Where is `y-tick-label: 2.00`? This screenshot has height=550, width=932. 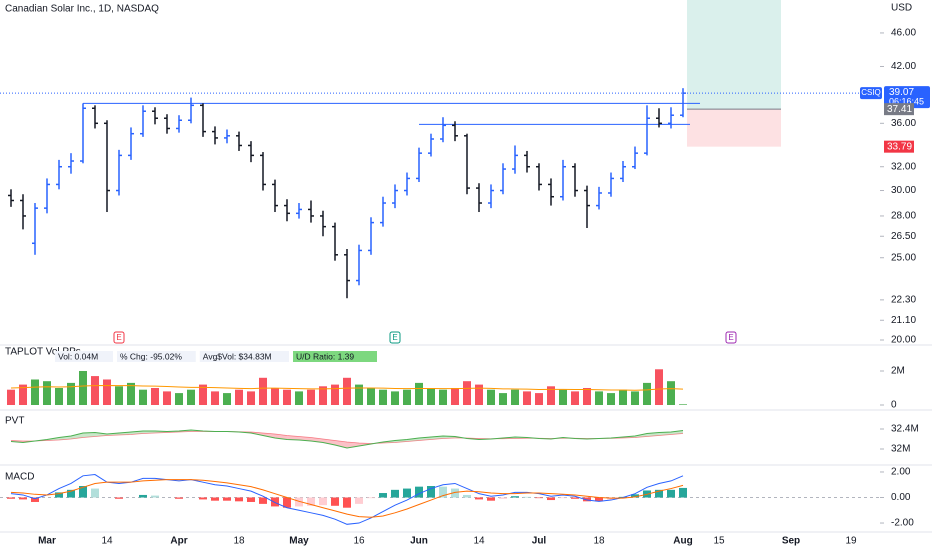
y-tick-label: 2.00 is located at coordinates (901, 472).